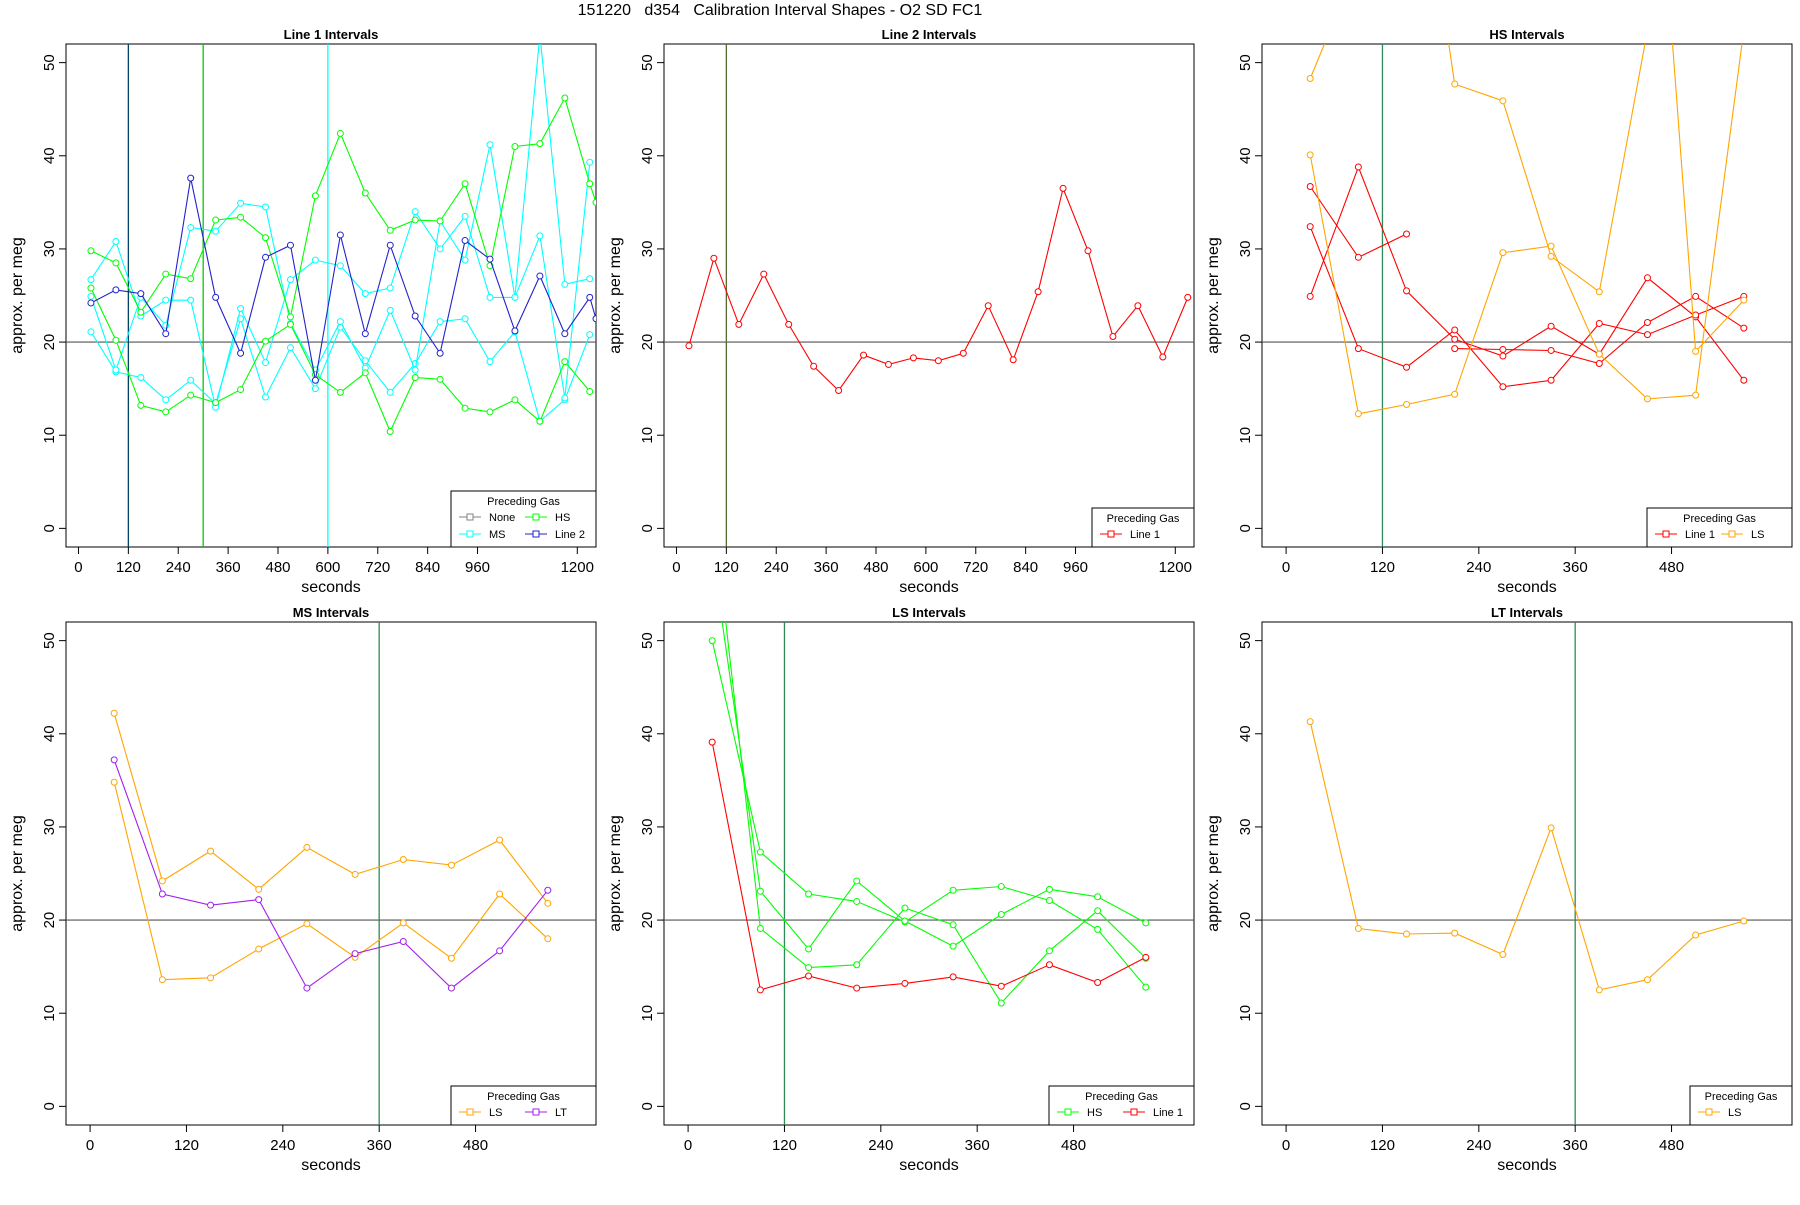 Image resolution: width=1800 pixels, height=1205 pixels. What do you see at coordinates (1527, 873) in the screenshot?
I see `plot-frame` at bounding box center [1527, 873].